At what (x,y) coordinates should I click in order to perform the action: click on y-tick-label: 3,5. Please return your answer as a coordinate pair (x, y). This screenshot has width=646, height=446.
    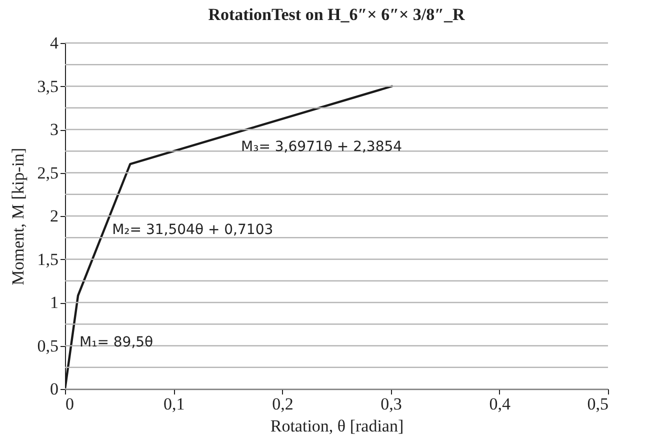
    Looking at the image, I should click on (47, 86).